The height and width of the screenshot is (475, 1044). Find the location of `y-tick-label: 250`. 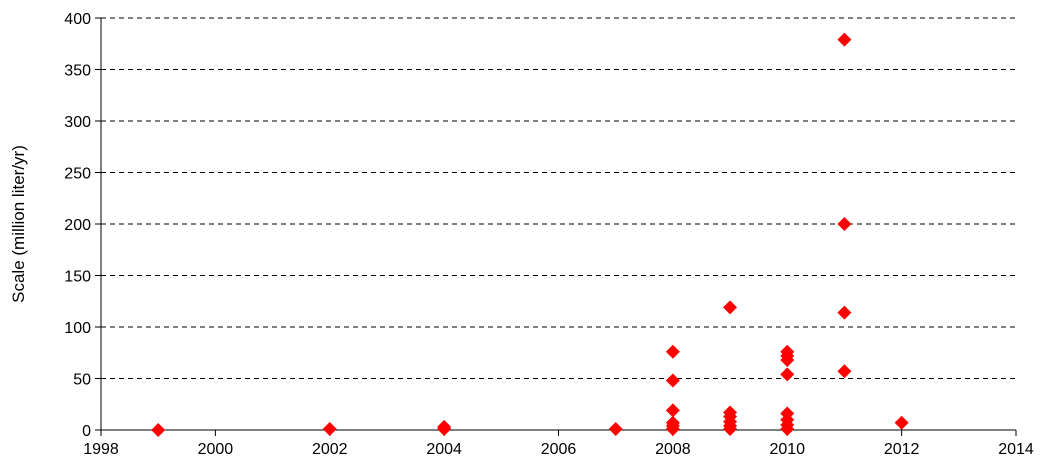

y-tick-label: 250 is located at coordinates (77, 174).